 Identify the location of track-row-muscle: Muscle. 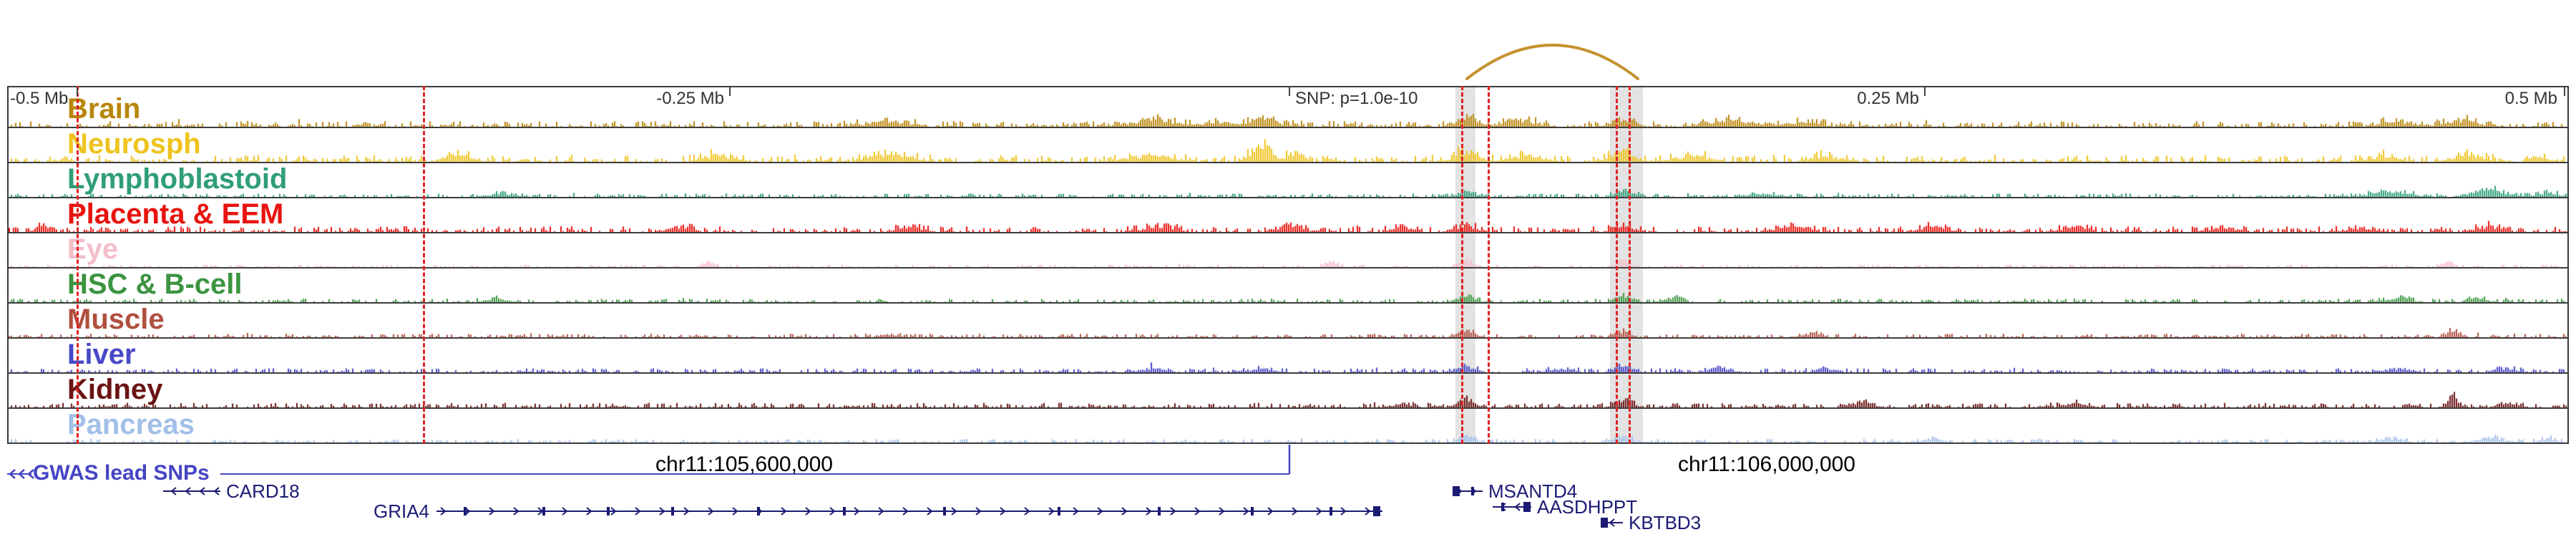
(1288, 321).